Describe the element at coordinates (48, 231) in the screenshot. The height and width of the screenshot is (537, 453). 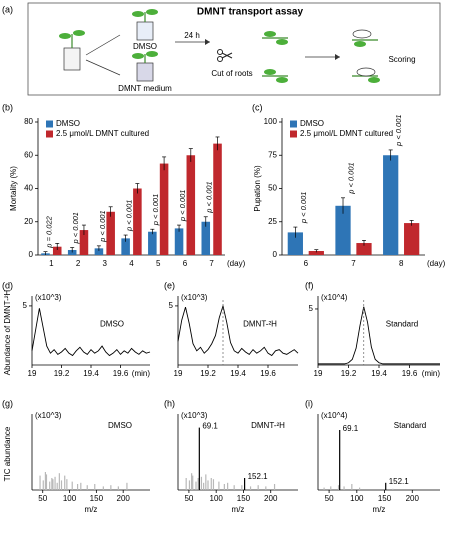
I see `p-value: p = 0.022` at that location.